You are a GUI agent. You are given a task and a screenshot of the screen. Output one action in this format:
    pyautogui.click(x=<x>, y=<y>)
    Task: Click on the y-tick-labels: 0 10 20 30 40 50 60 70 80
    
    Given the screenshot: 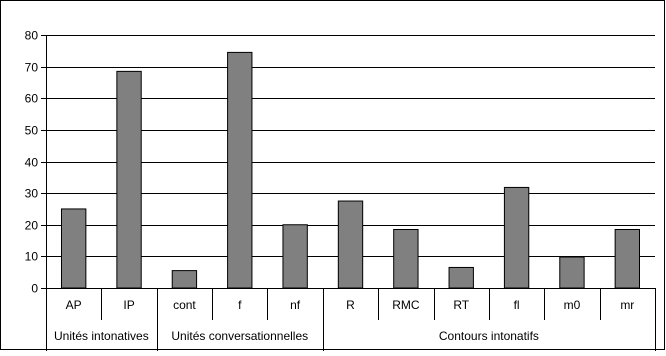 What is the action you would take?
    pyautogui.click(x=32, y=162)
    